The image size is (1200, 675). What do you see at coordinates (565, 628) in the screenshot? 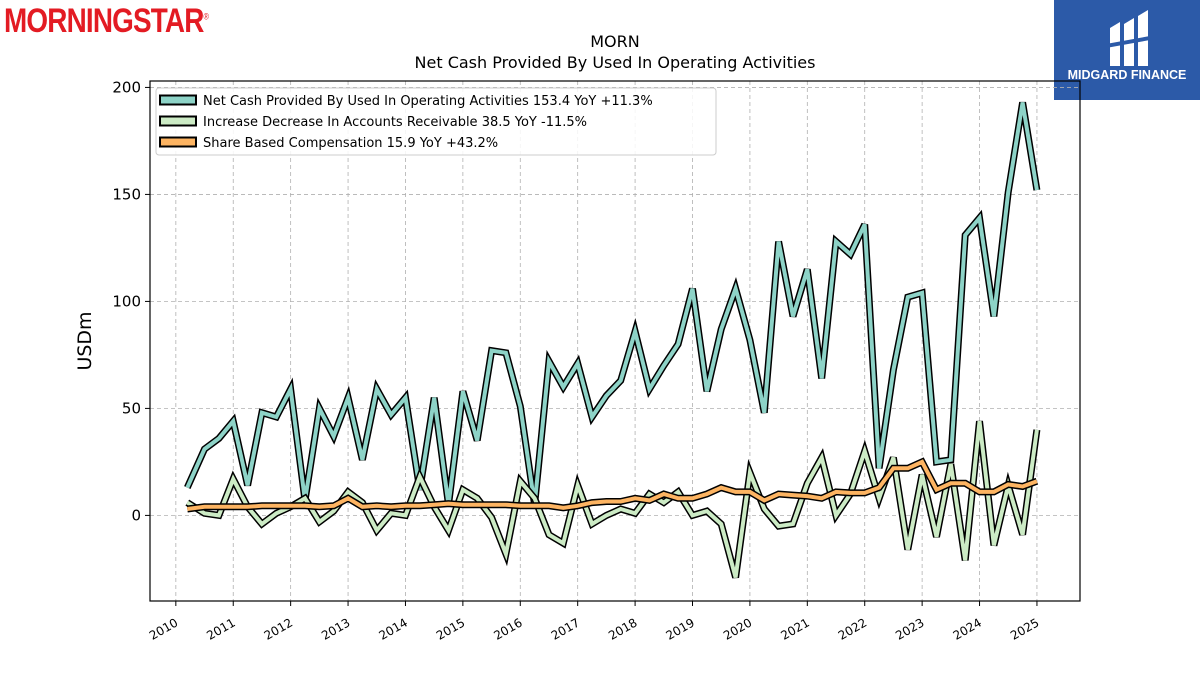
I see `x-tick-label: 2017` at bounding box center [565, 628].